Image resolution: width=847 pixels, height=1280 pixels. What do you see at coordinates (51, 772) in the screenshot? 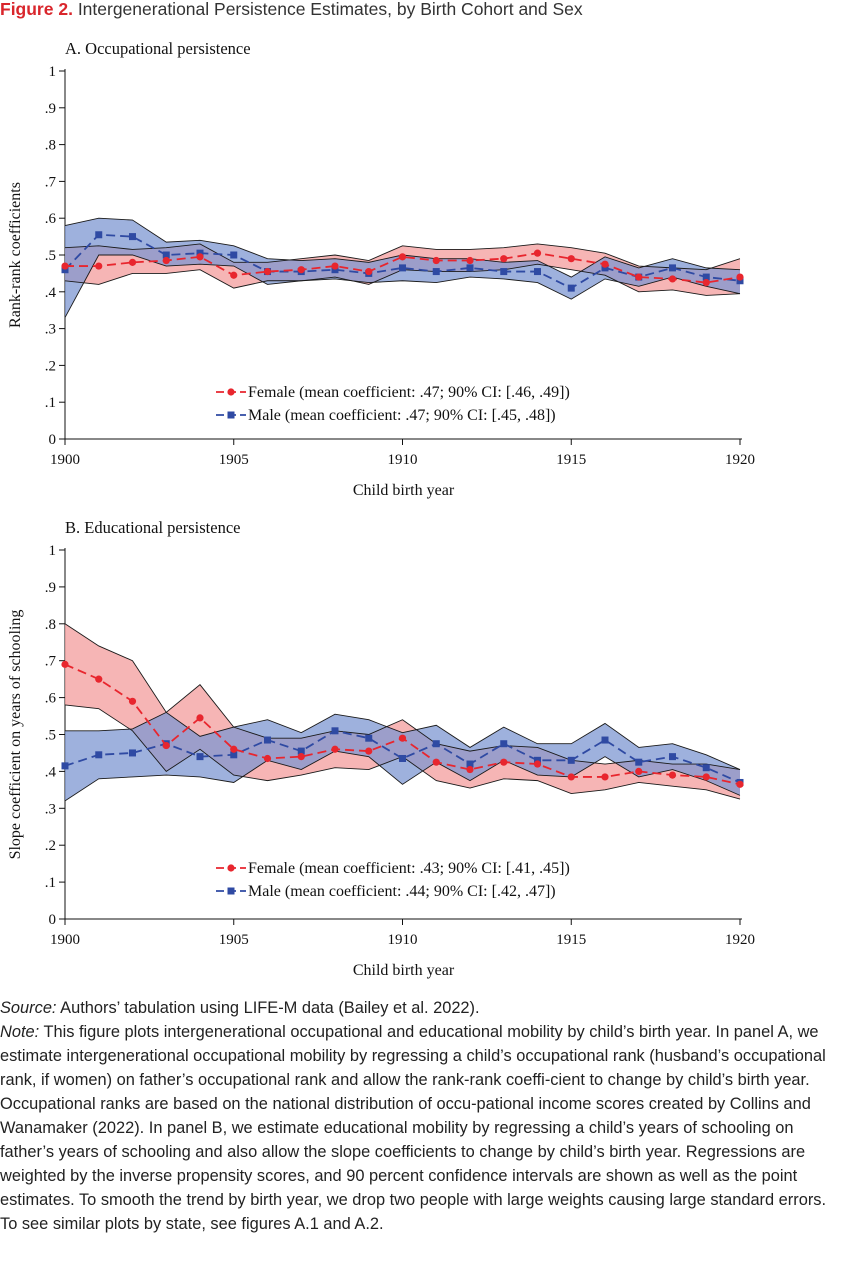
I see `panel-b-y-tick-label: .4` at bounding box center [51, 772].